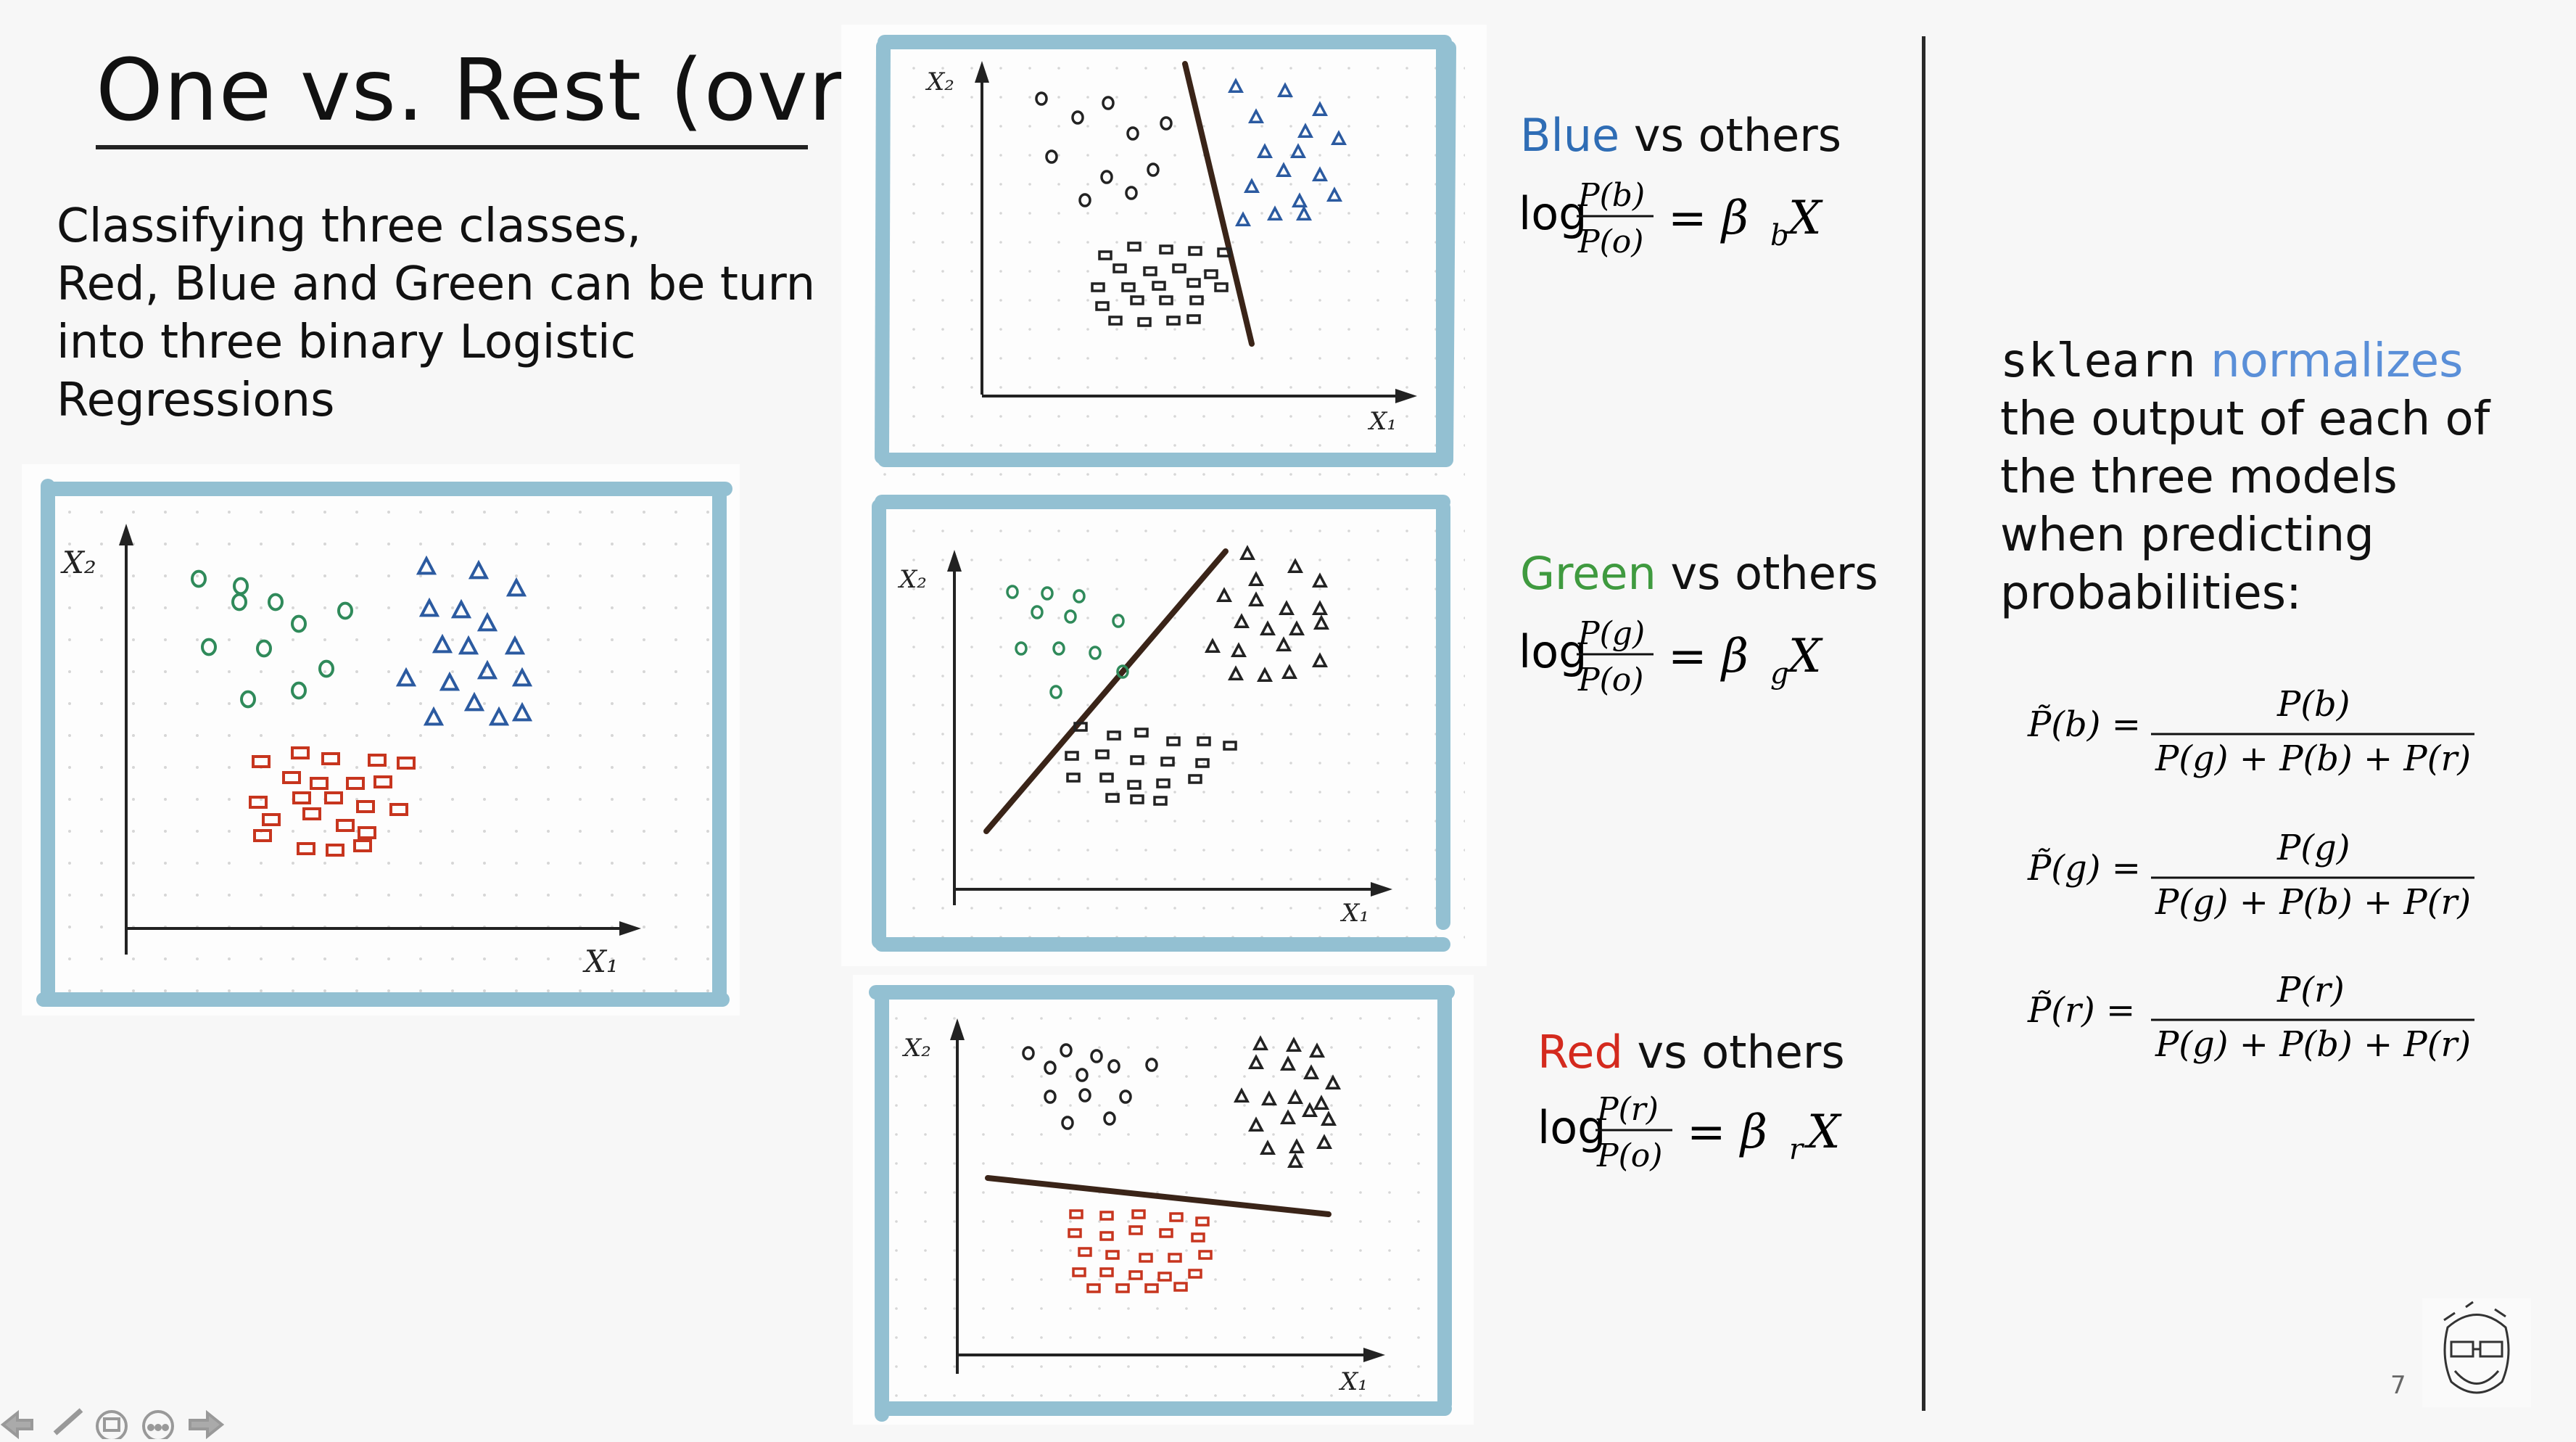  What do you see at coordinates (2151, 593) in the screenshot?
I see `note-line: probabilities:` at bounding box center [2151, 593].